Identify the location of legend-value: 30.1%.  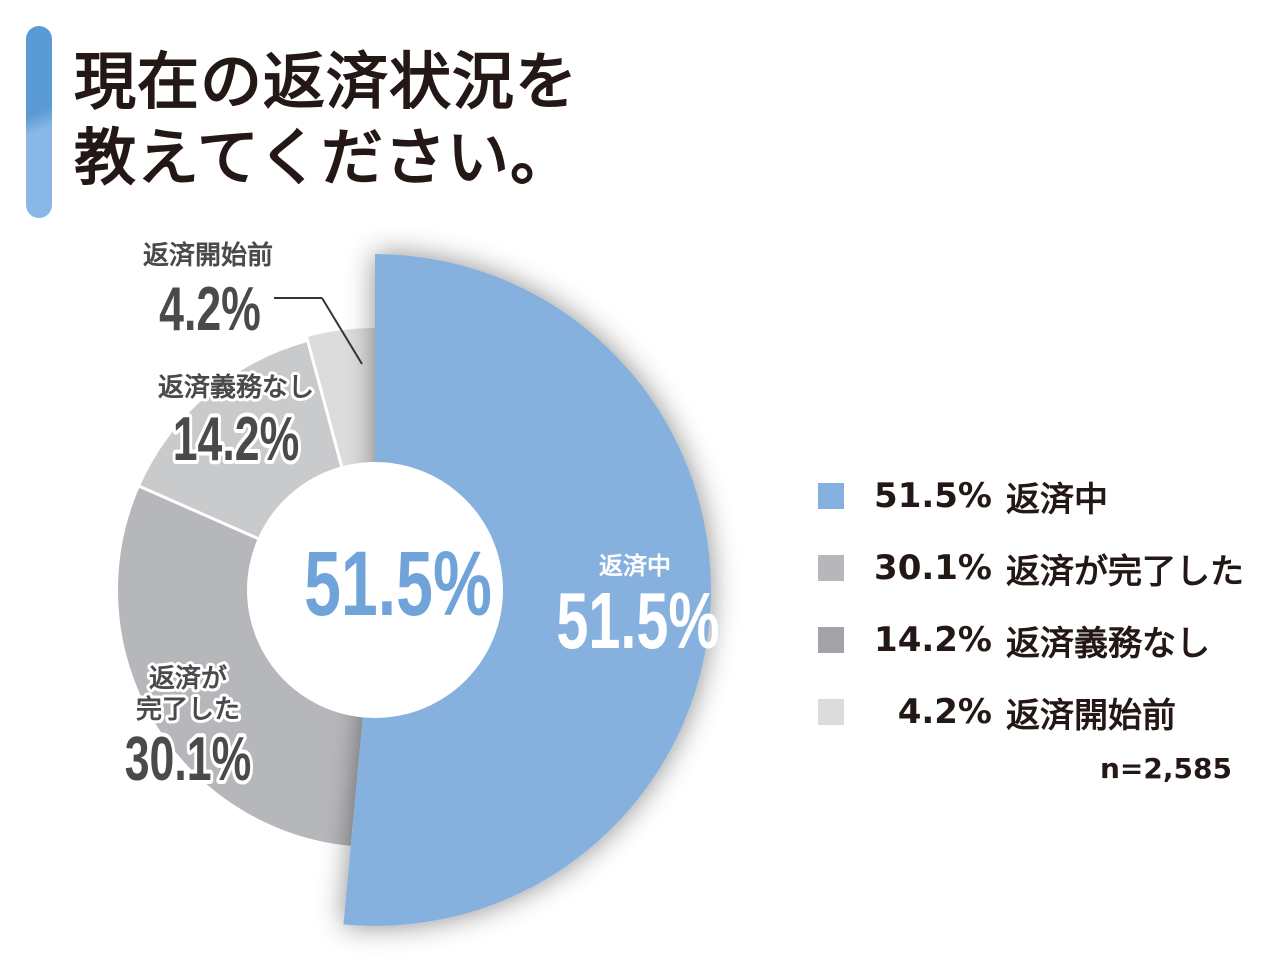
(933, 568).